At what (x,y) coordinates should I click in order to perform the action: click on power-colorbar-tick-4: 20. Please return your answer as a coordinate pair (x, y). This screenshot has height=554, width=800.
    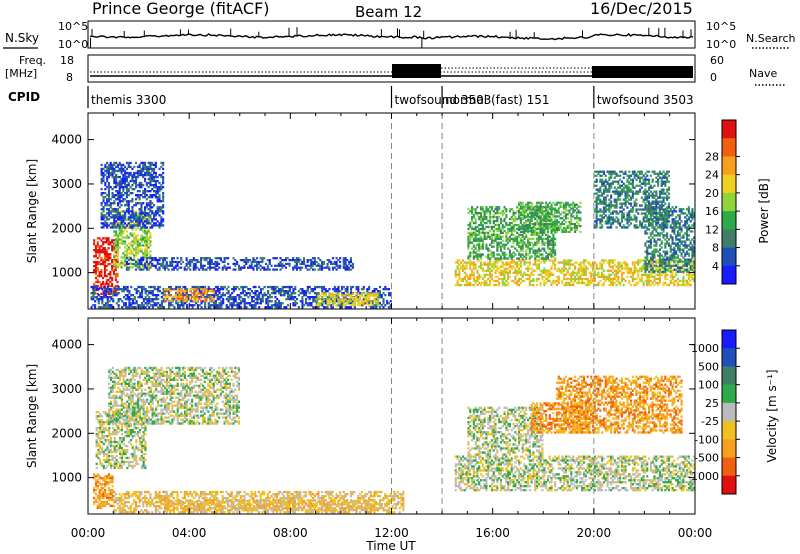
    Looking at the image, I should click on (712, 193).